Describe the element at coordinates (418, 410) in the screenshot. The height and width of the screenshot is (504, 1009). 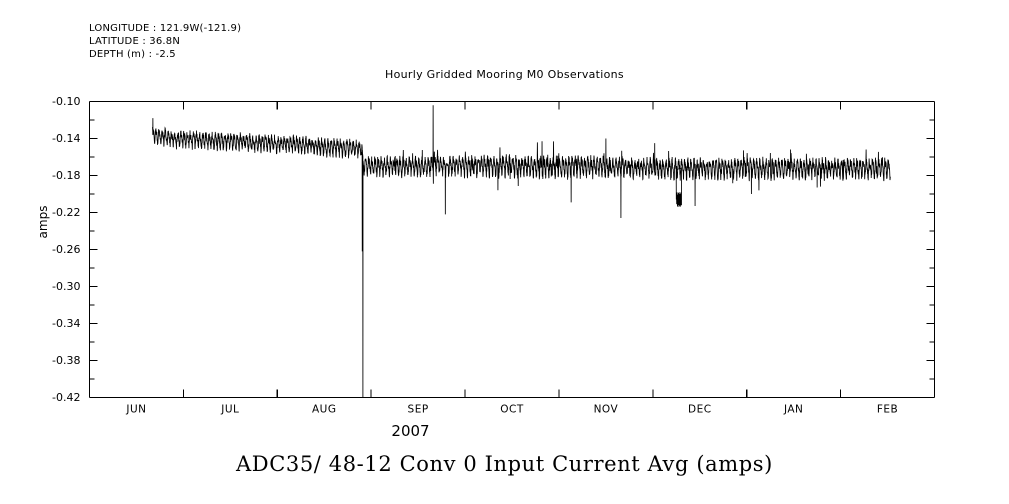
I see `x-tick-label: SEP` at that location.